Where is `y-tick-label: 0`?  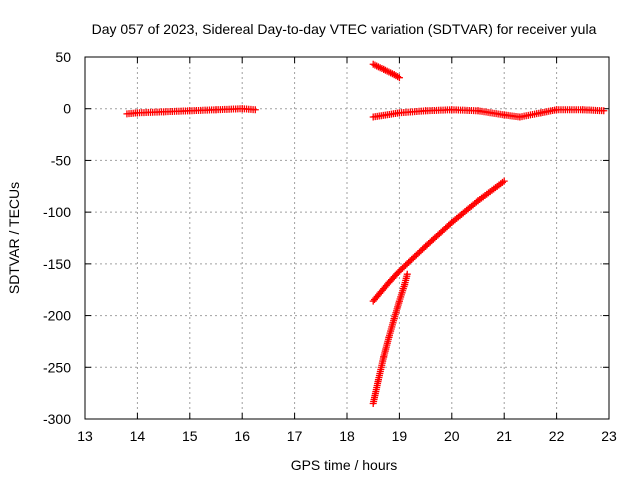
y-tick-label: 0 is located at coordinates (67, 109).